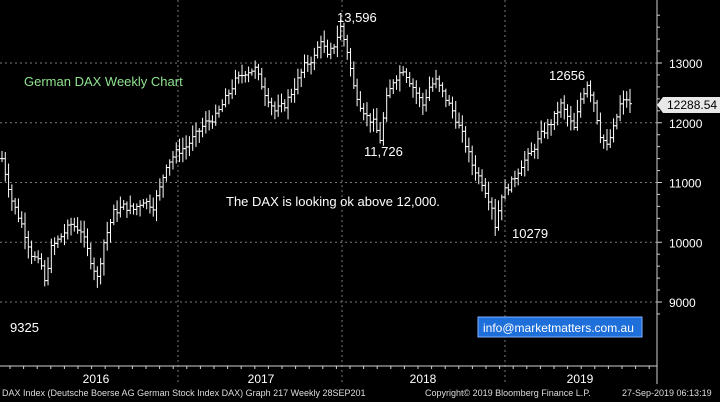 The image size is (720, 402). Describe the element at coordinates (685, 184) in the screenshot. I see `y-tick-label: 11000` at that location.